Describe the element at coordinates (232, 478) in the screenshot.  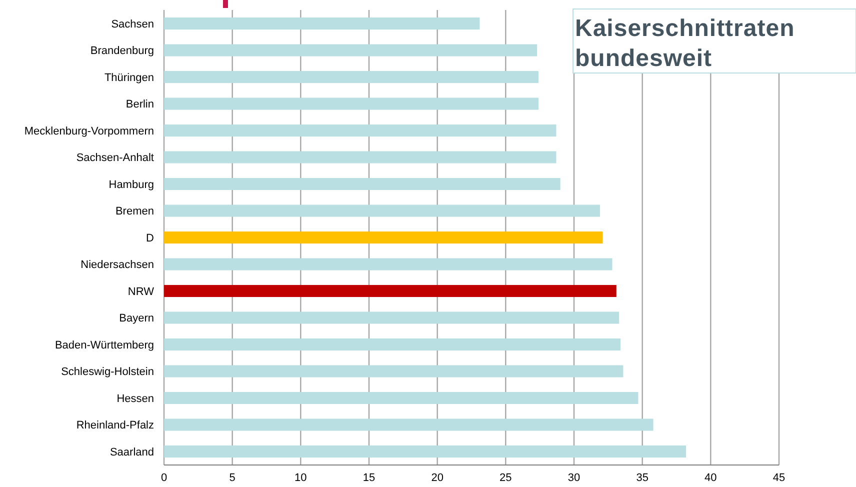
I see `x-tick-label: 5` at that location.